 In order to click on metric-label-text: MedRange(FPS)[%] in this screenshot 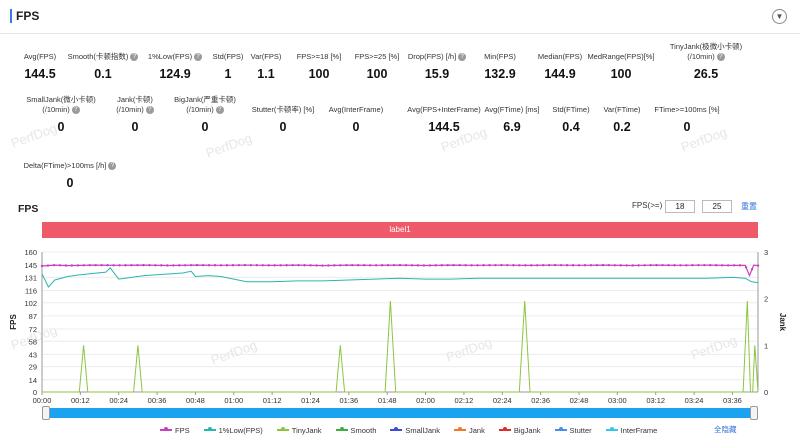, I will do `click(621, 56)`.